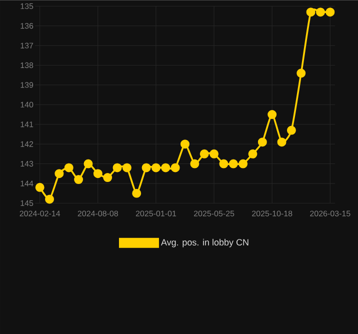 The height and width of the screenshot is (334, 358). I want to click on y-tick-label: 140, so click(27, 105).